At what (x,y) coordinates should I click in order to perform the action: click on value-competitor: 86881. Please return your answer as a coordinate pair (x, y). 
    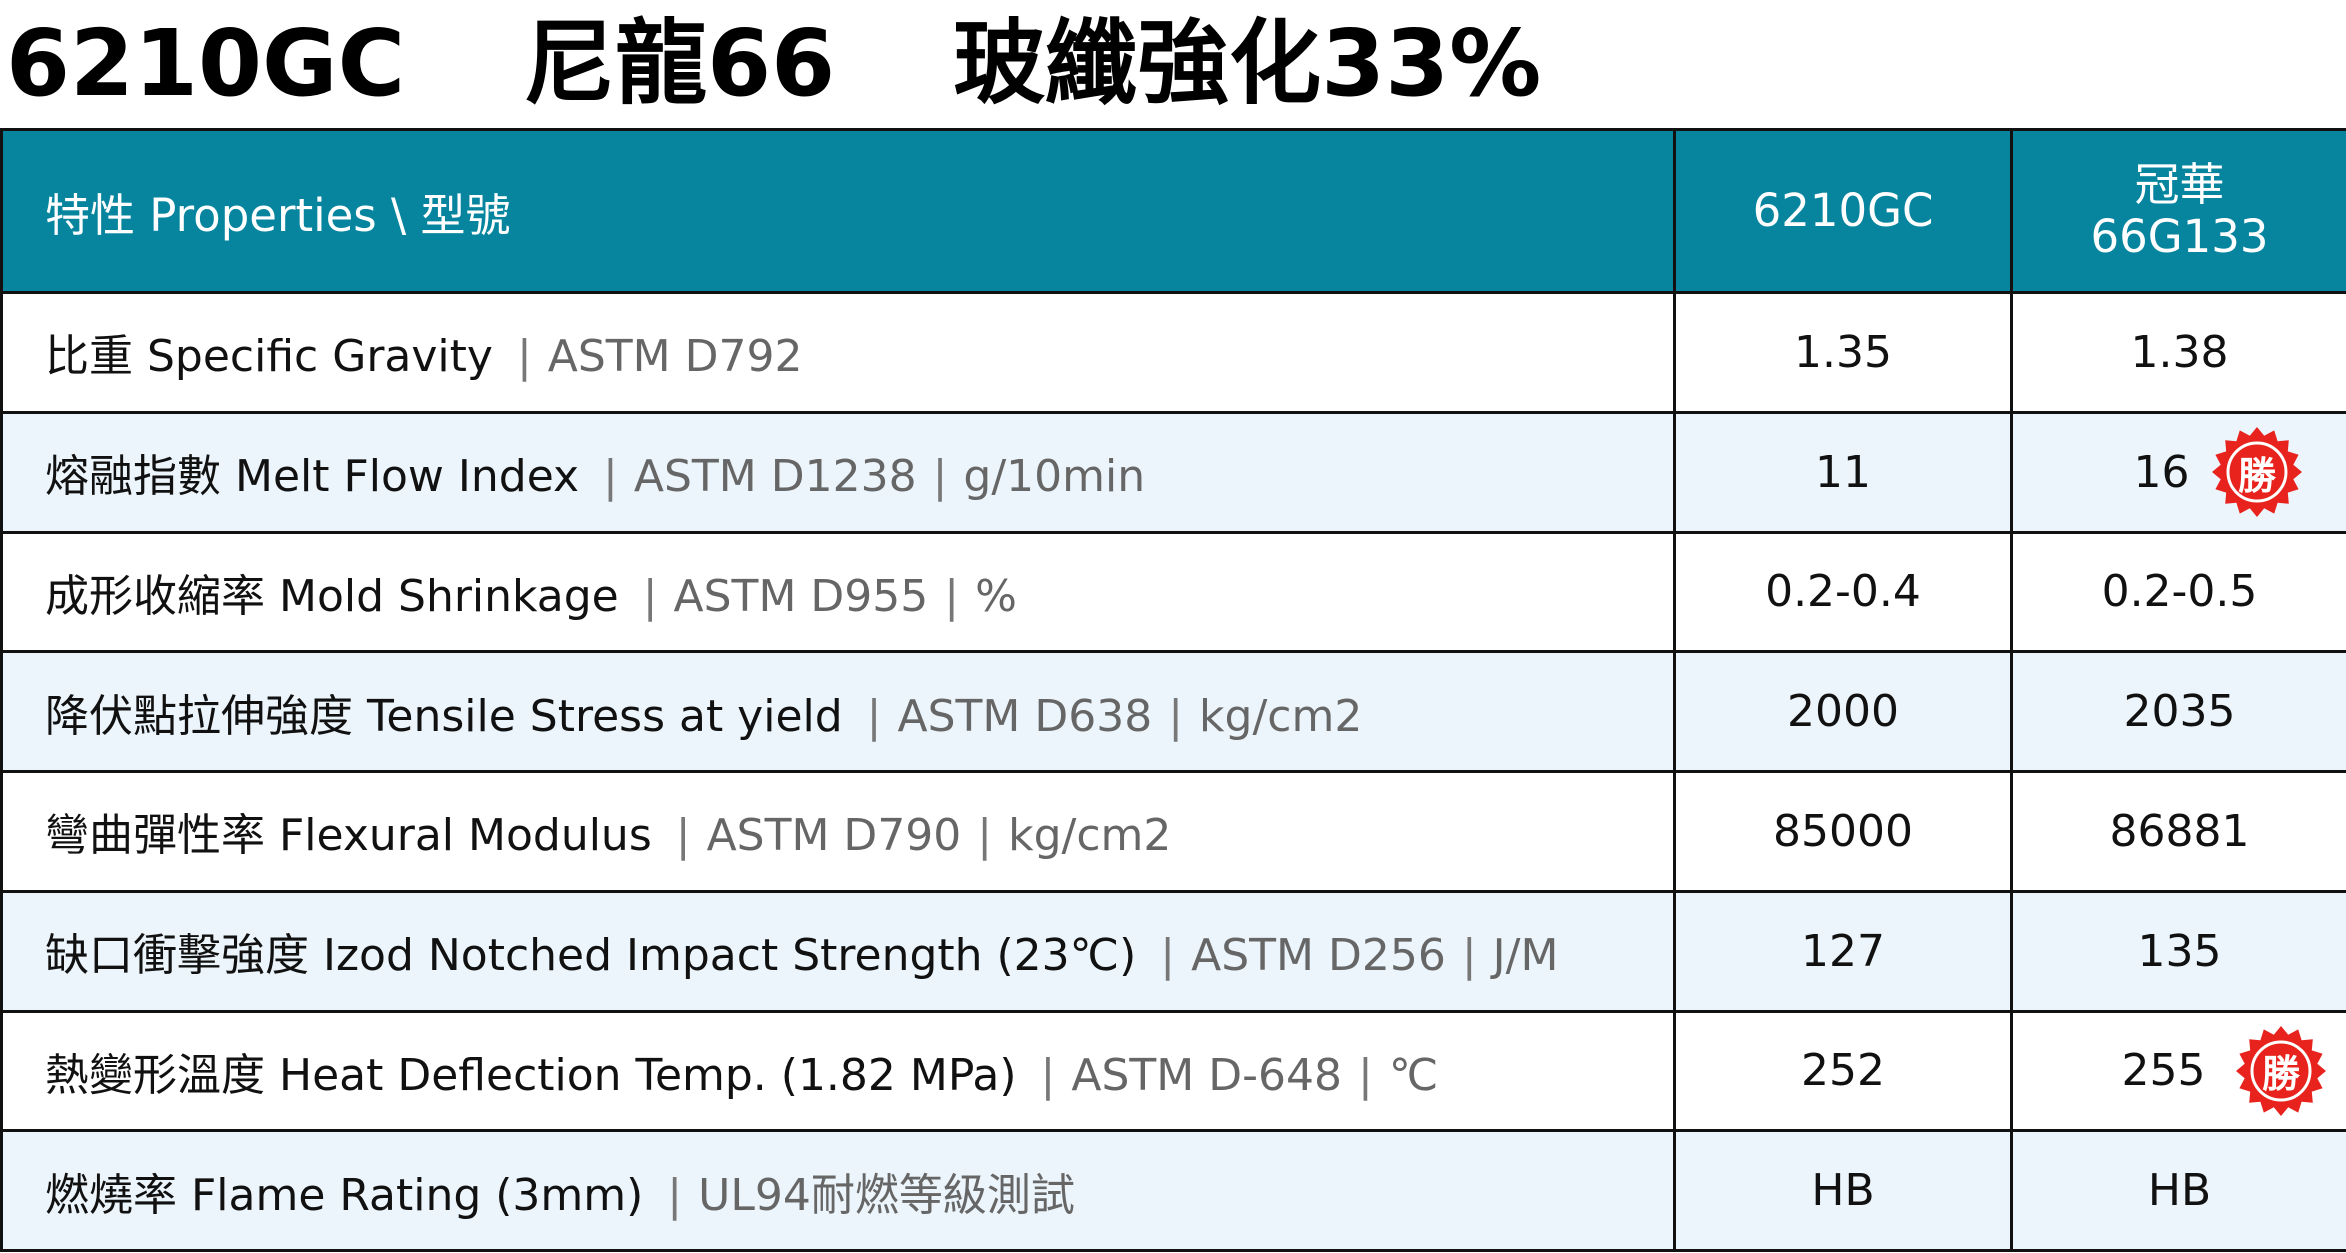
    Looking at the image, I should click on (2179, 831).